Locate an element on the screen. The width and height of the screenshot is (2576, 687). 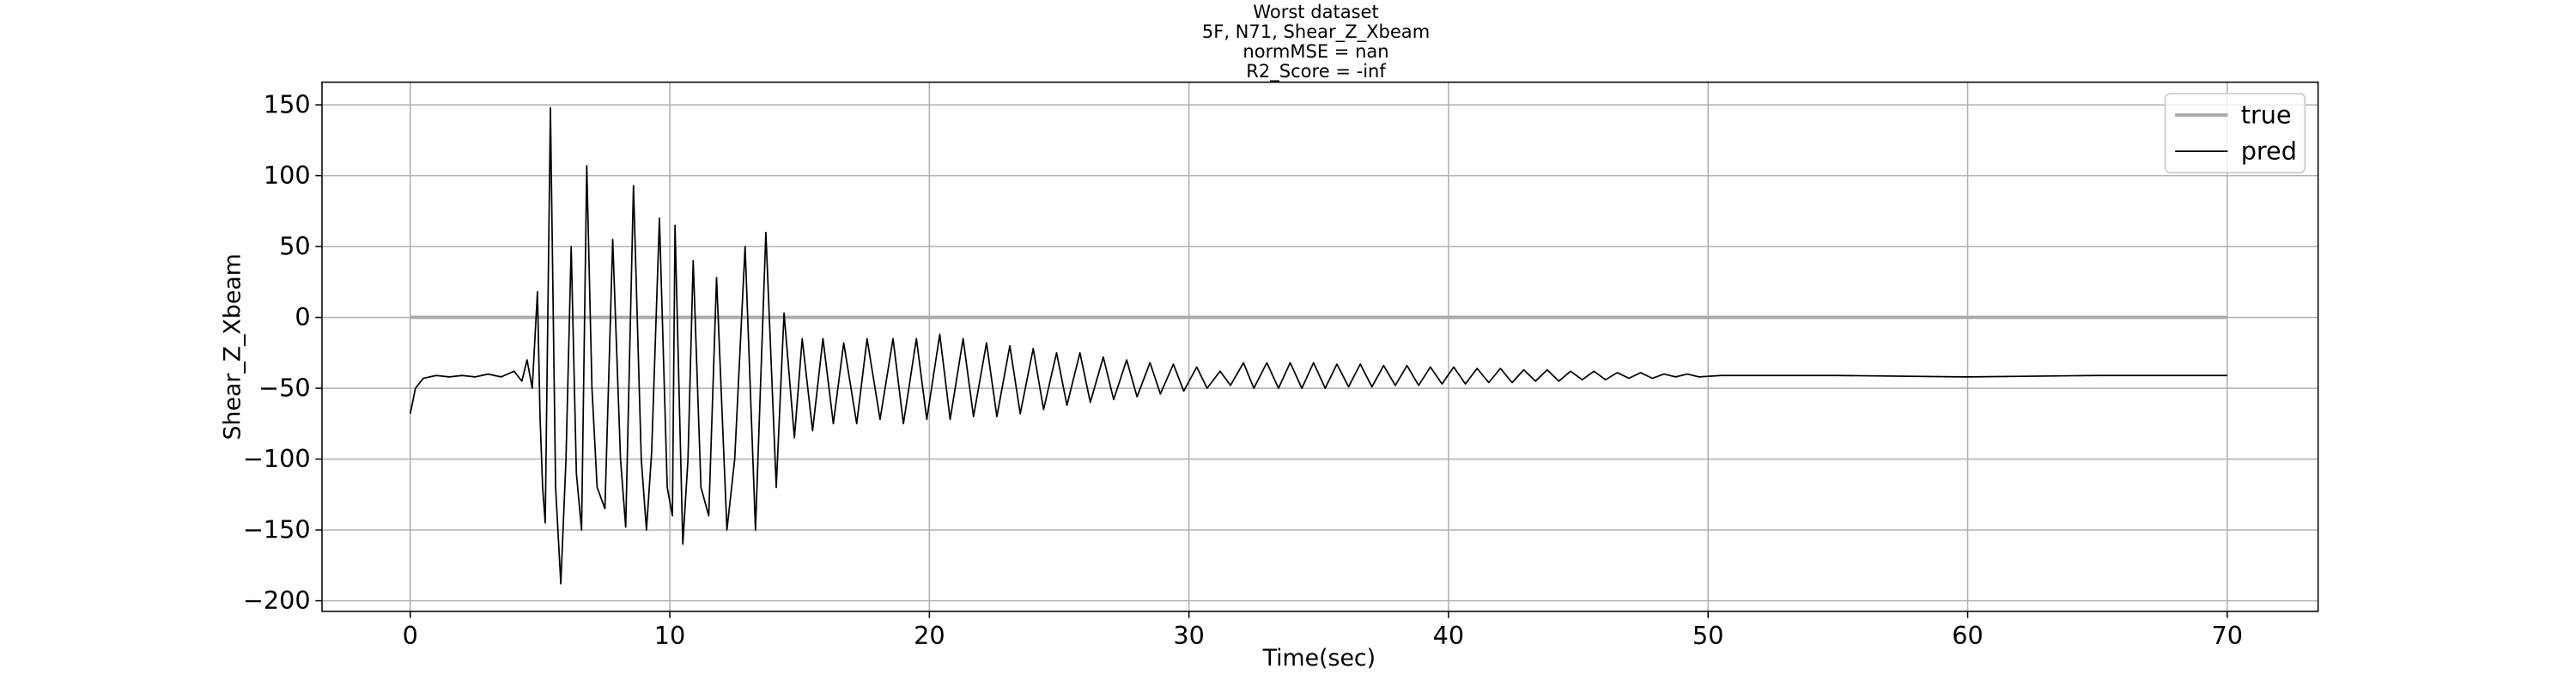
y-tick-label: −200 is located at coordinates (277, 600).